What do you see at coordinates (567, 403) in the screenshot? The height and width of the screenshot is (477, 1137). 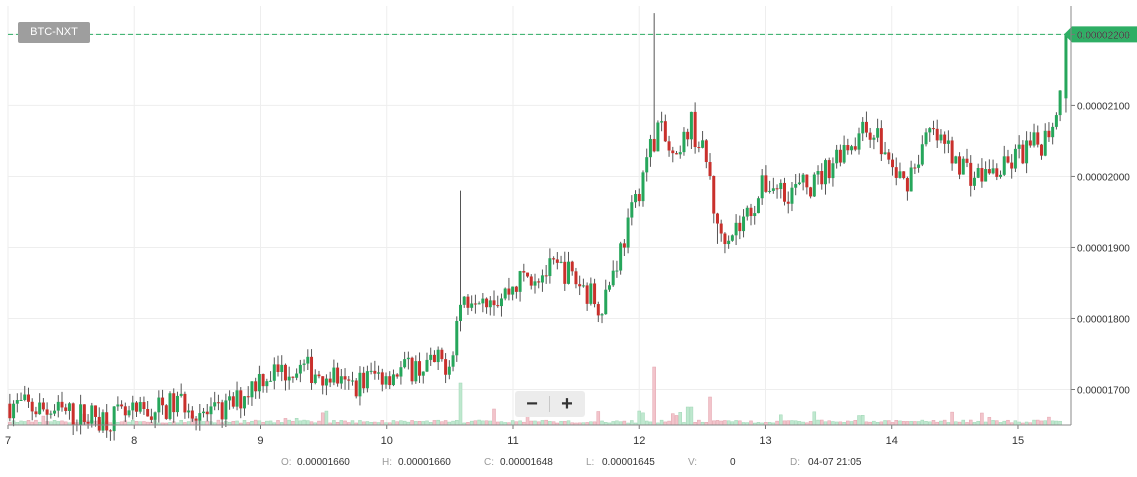 I see `zoom-in-button: +` at bounding box center [567, 403].